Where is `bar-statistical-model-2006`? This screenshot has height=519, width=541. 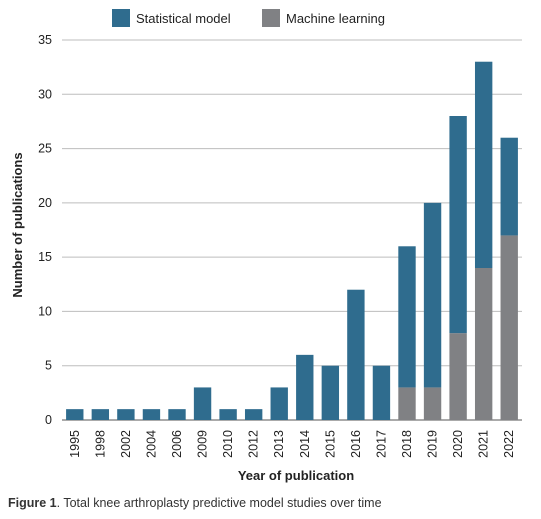
bar-statistical-model-2006 is located at coordinates (177, 414).